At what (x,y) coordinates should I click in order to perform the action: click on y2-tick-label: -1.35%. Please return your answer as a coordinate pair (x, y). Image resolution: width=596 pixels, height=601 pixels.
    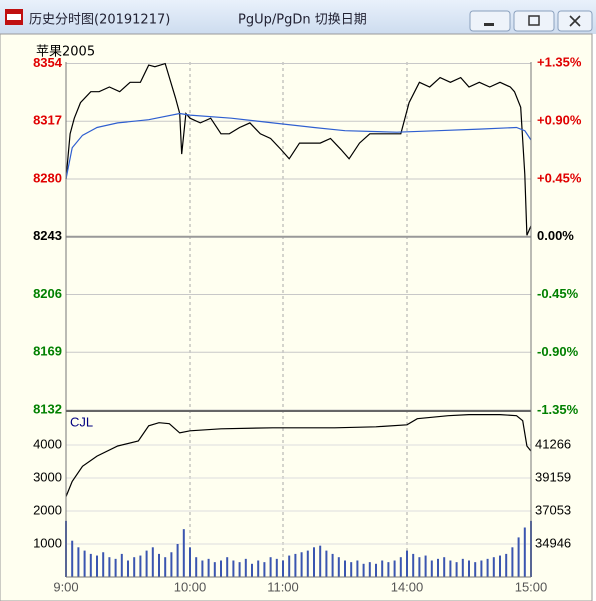
    Looking at the image, I should click on (558, 409).